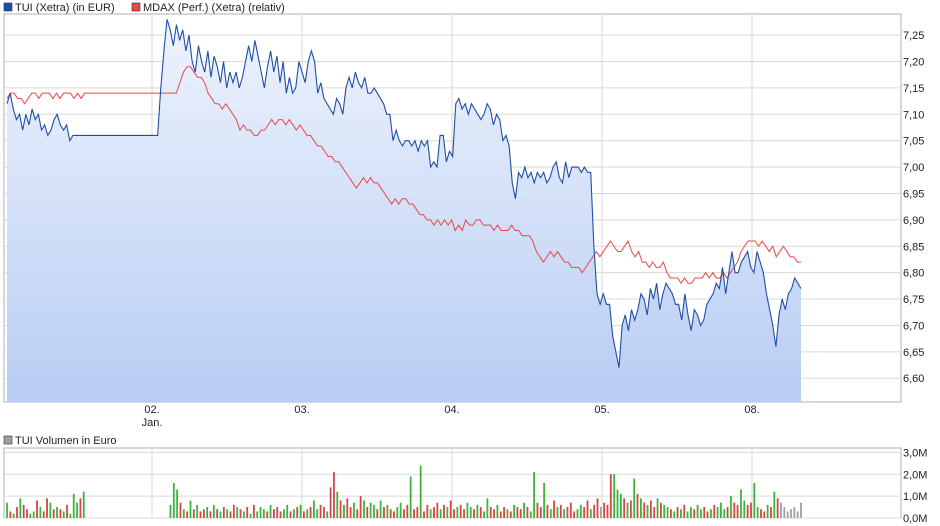 The image size is (940, 526). Describe the element at coordinates (915, 453) in the screenshot. I see `volume-y-tick-label: 3,0M` at that location.